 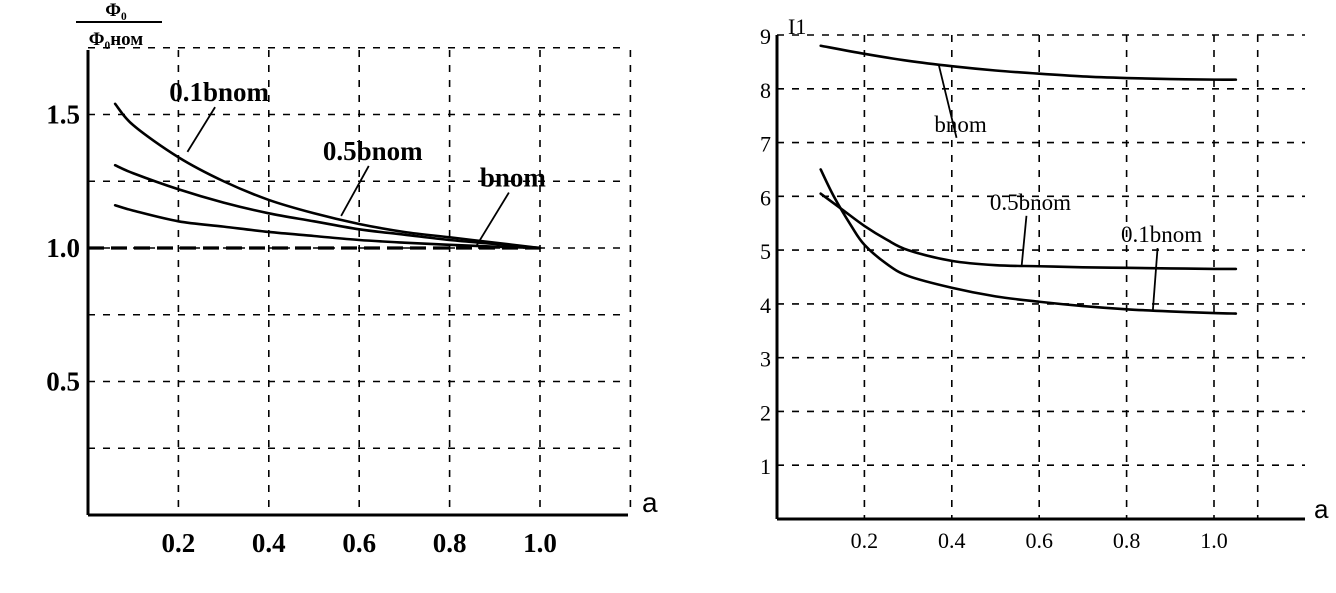 What do you see at coordinates (63, 248) in the screenshot?
I see `y-tick-label: 1.0` at bounding box center [63, 248].